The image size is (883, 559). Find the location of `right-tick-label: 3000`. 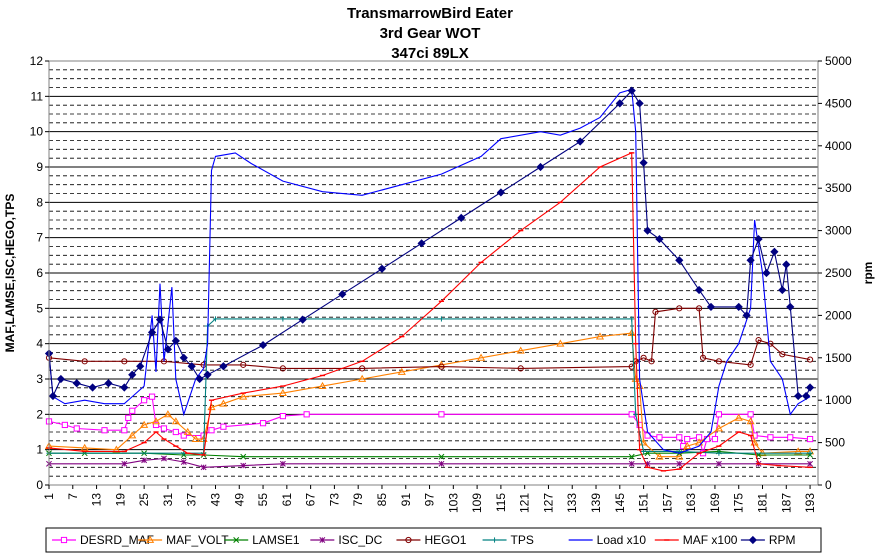

right-tick-label: 3000 is located at coordinates (838, 231).